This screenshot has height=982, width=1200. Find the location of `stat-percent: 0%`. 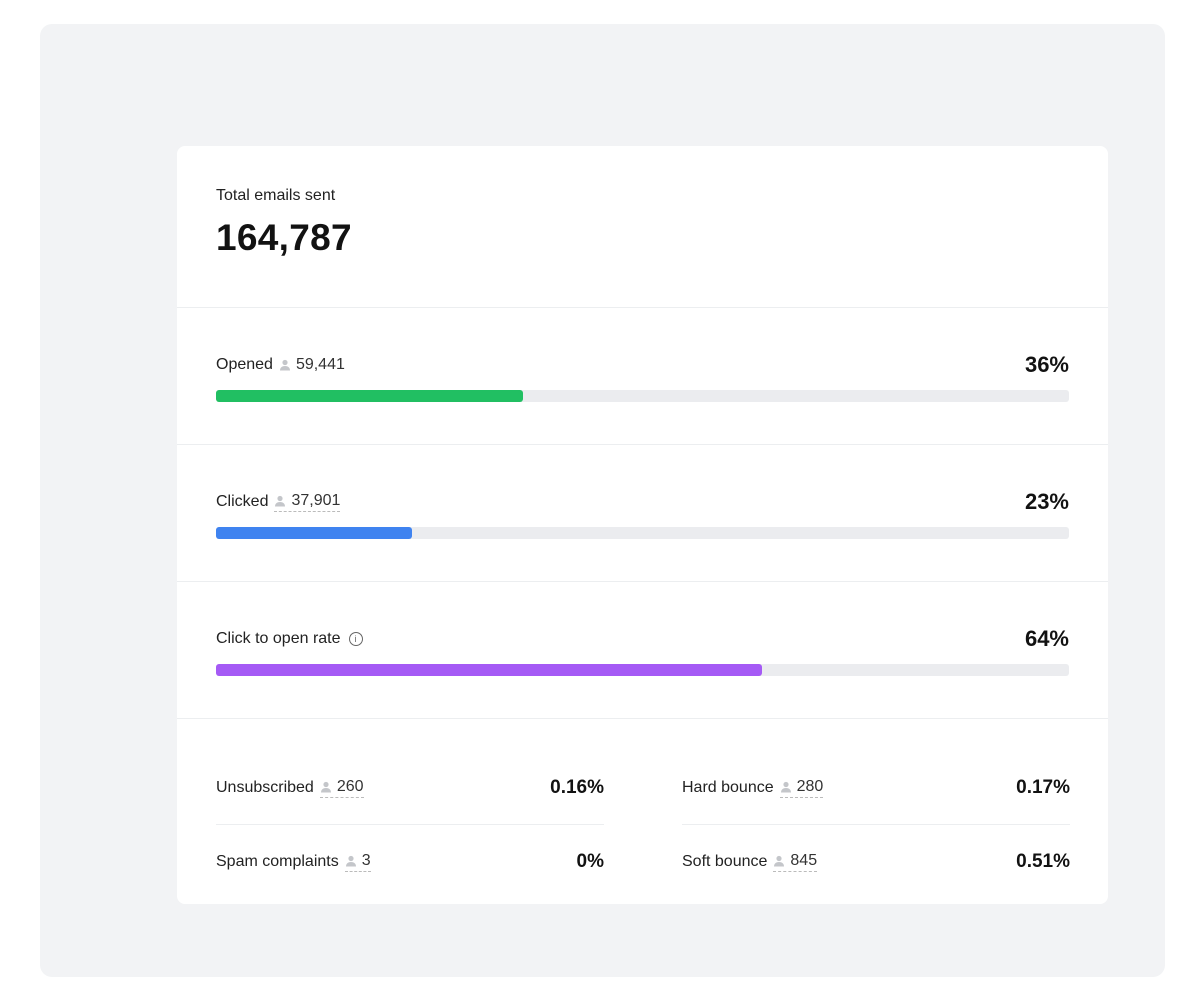

stat-percent: 0% is located at coordinates (590, 861).